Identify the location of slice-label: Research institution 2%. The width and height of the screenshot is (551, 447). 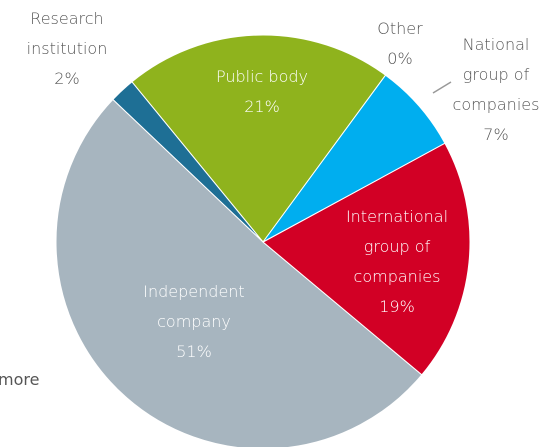
(67, 49).